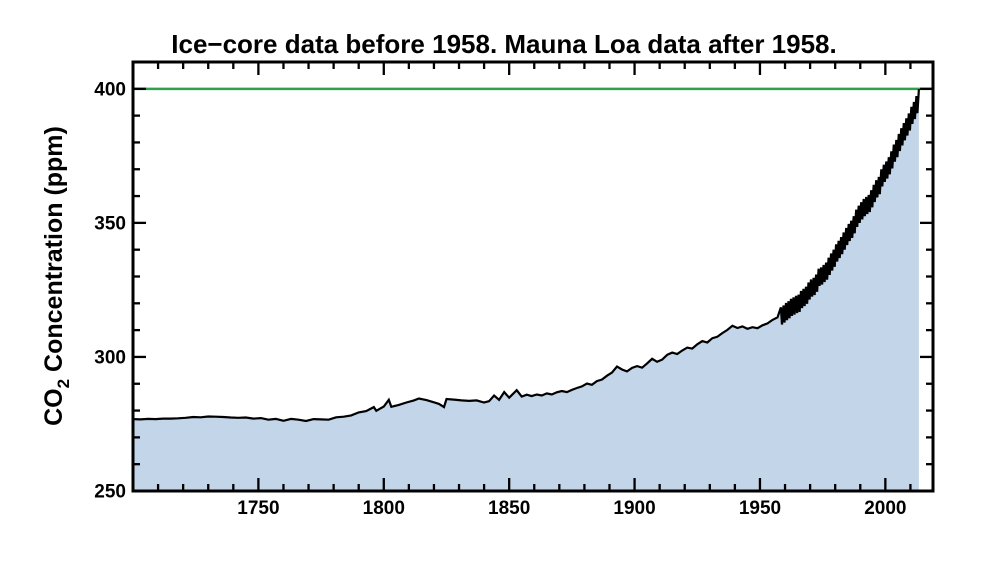 This screenshot has width=1000, height=570. What do you see at coordinates (634, 508) in the screenshot?
I see `x-axis-tick-label: 1900` at bounding box center [634, 508].